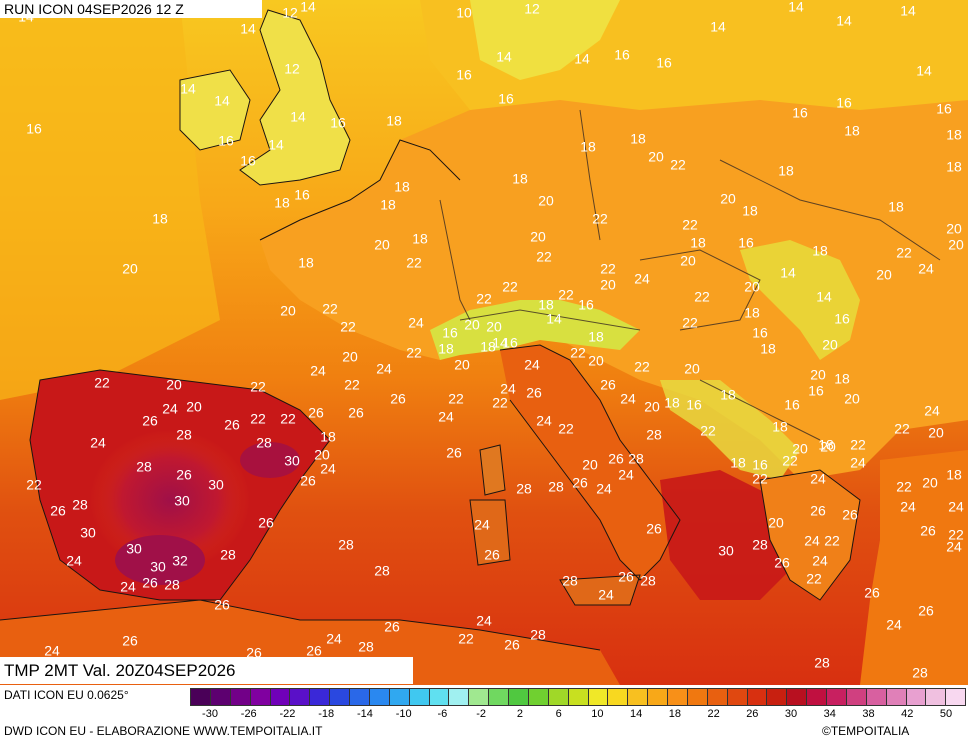 Image resolution: width=968 pixels, height=745 pixels. What do you see at coordinates (810, 535) in the screenshot?
I see `coastline-greece` at bounding box center [810, 535].